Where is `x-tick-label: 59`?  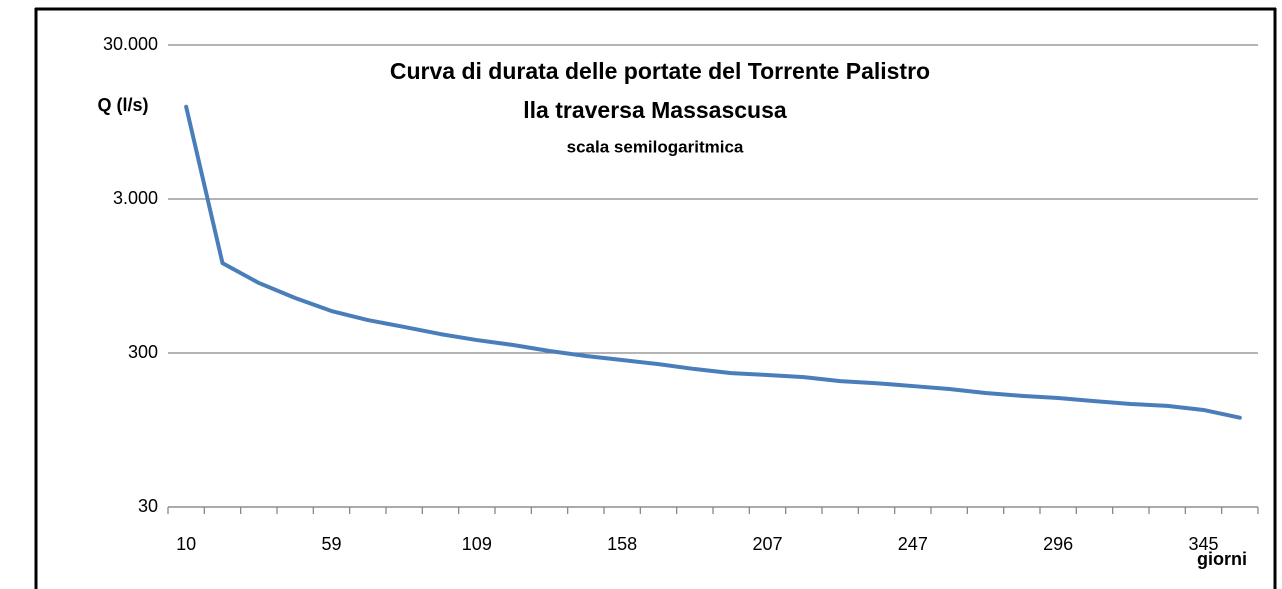
x-tick-label: 59 is located at coordinates (331, 544).